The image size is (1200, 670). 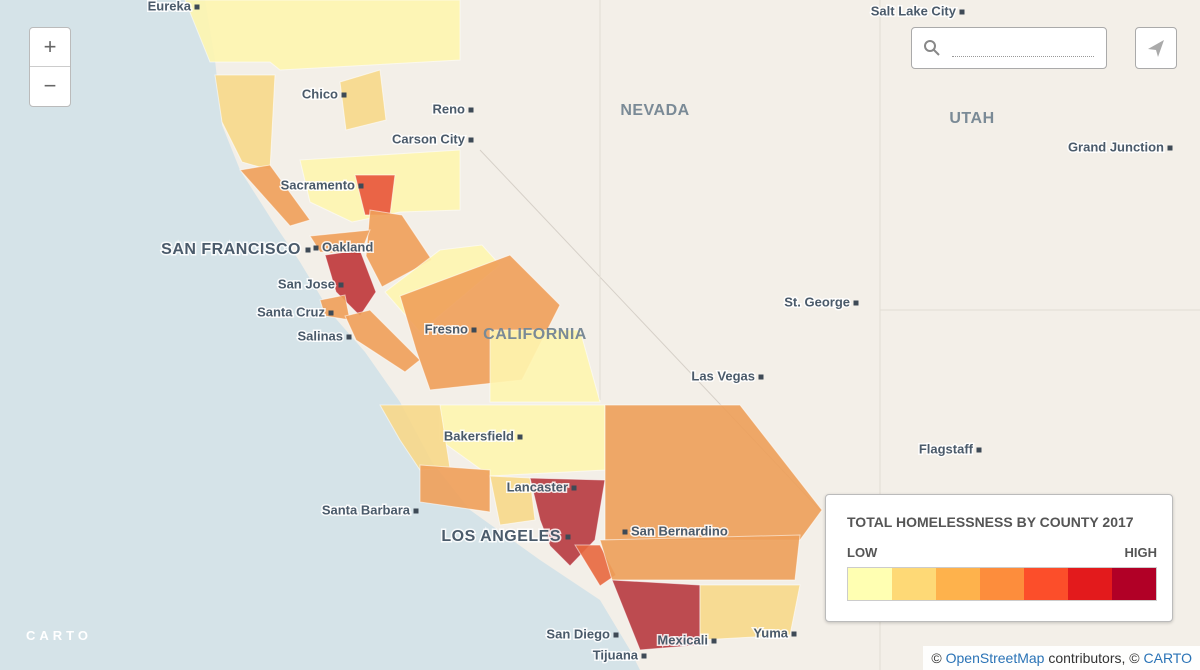 I want to click on city-label: Salt Lake City, so click(x=914, y=10).